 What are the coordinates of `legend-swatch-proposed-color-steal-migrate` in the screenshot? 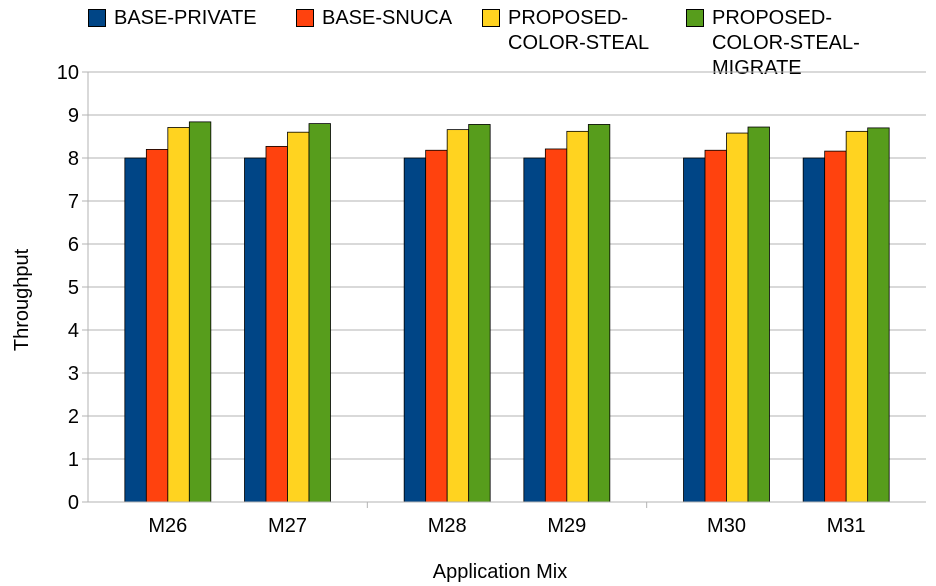 It's located at (695, 18).